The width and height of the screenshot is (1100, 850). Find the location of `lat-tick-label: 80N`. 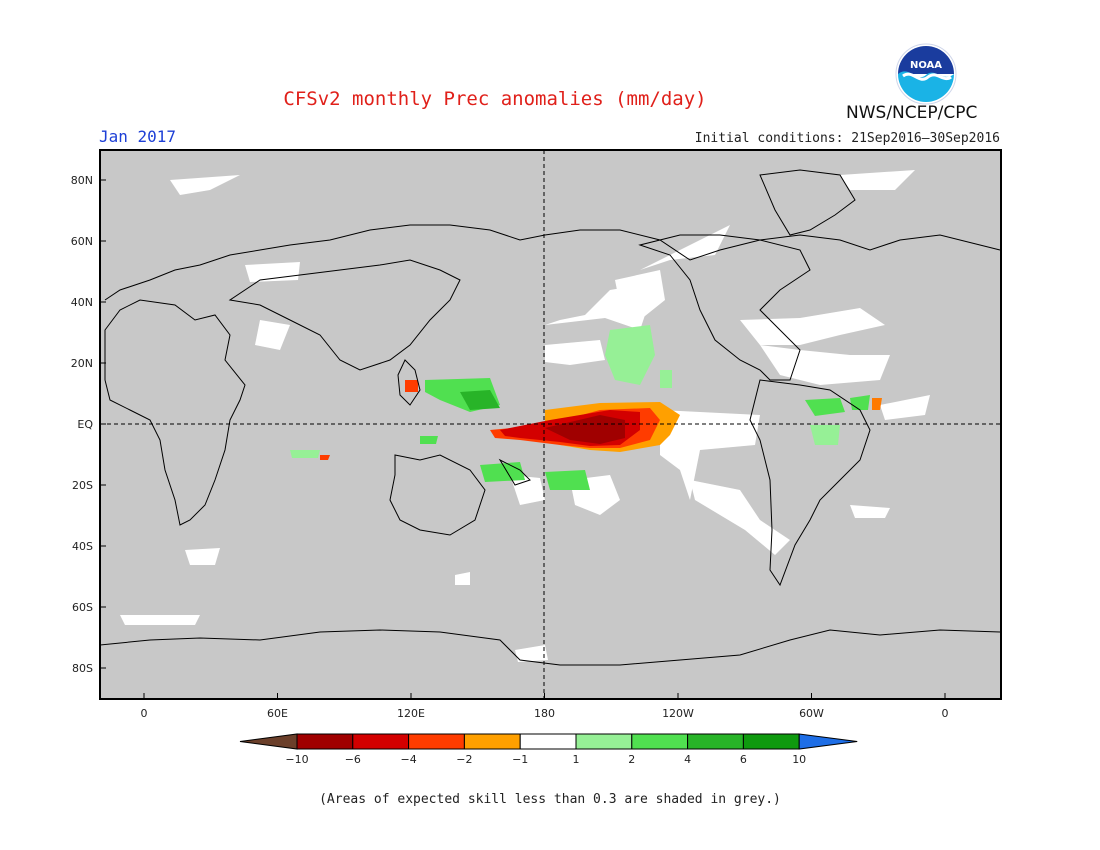

lat-tick-label: 80N is located at coordinates (82, 180).